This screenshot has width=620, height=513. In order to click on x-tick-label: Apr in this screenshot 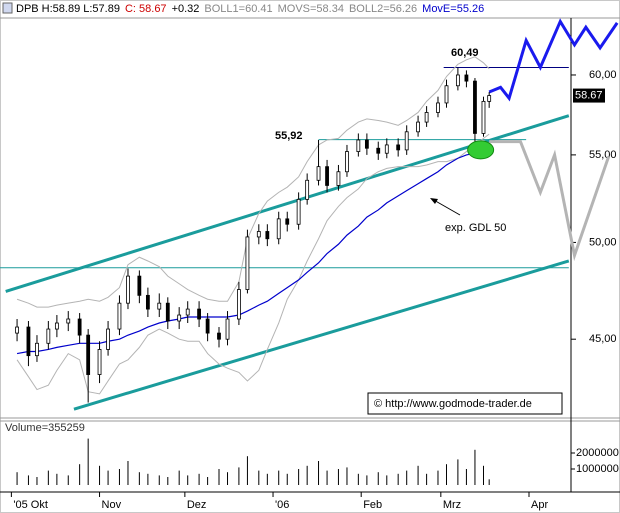, I will do `click(539, 505)`.